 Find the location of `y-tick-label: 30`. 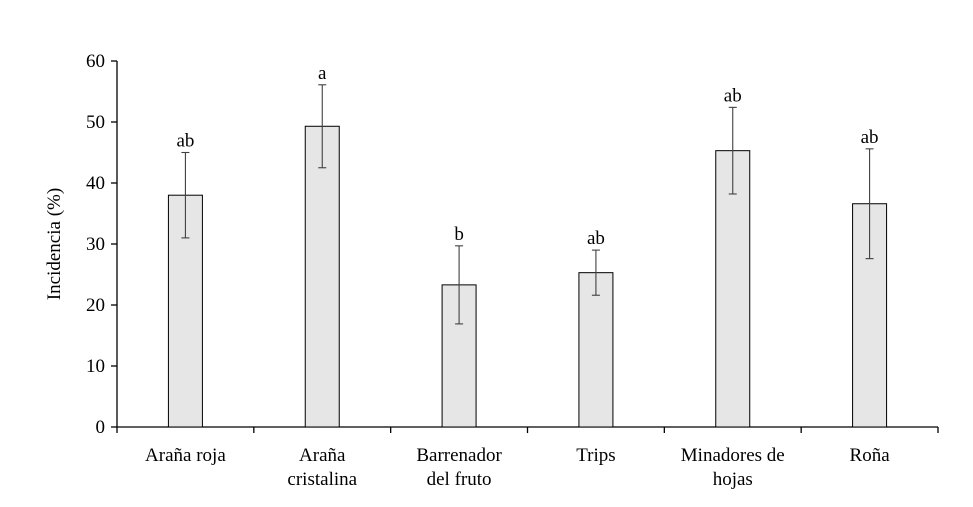

y-tick-label: 30 is located at coordinates (95, 244).